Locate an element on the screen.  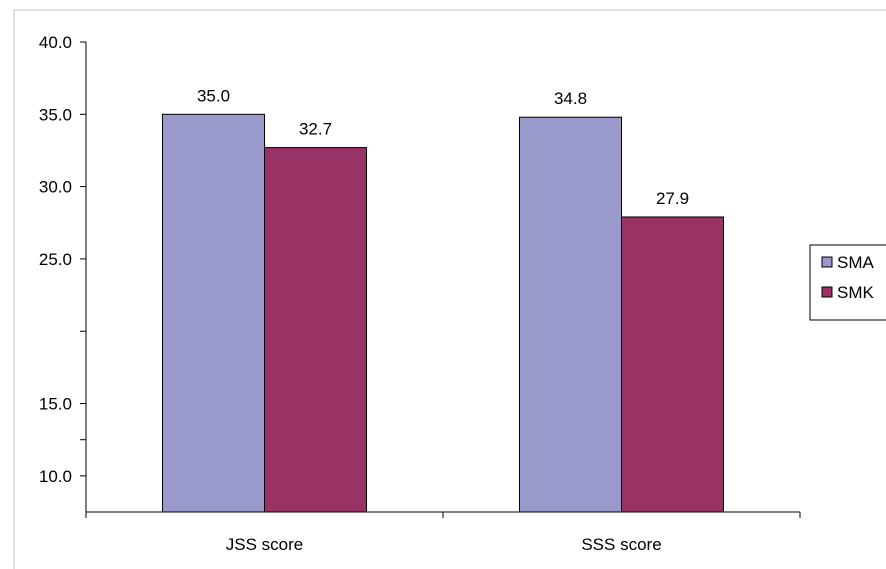
y-tick-label-8: 10.0 is located at coordinates (55, 476).